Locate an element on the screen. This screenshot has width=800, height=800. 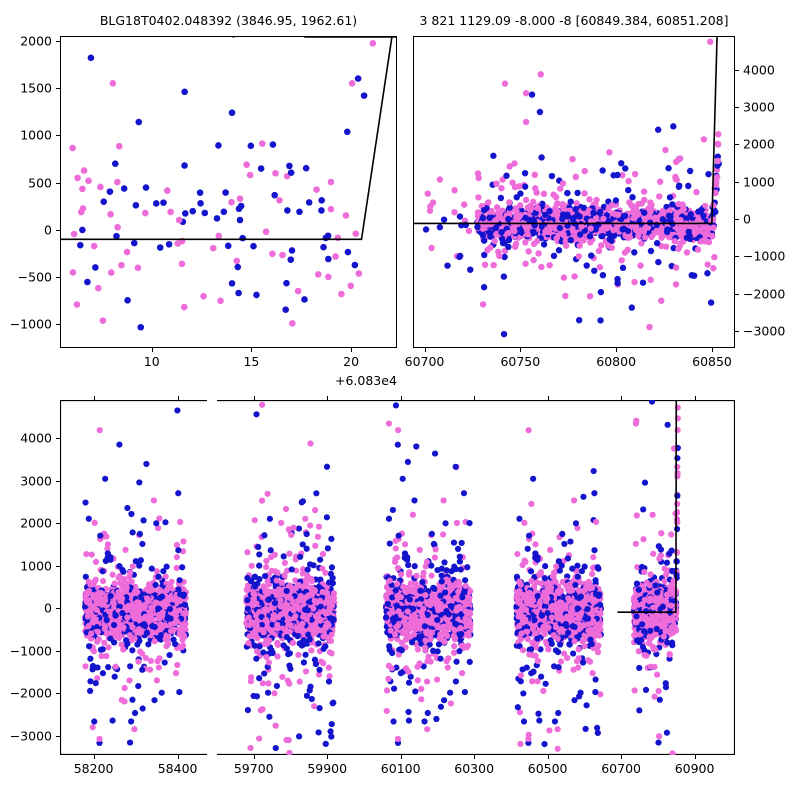
ytick-label-bottom-0: −3000 is located at coordinates (30, 736).